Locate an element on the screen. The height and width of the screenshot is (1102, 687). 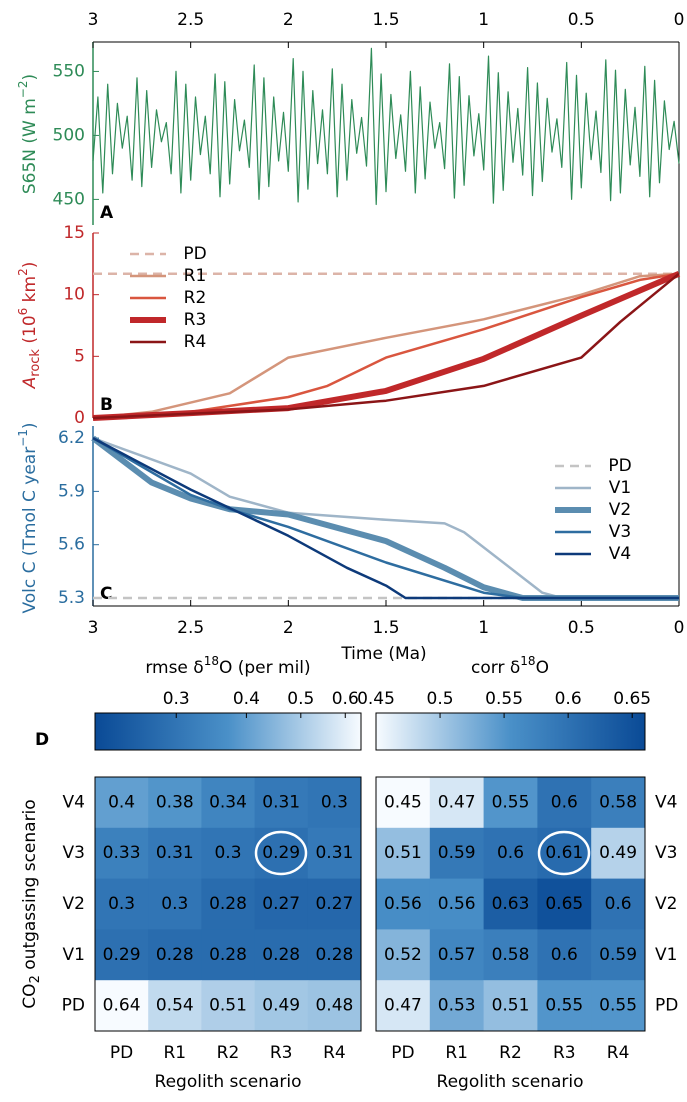
x-axis-label: Regolith scenario is located at coordinates (510, 1082).